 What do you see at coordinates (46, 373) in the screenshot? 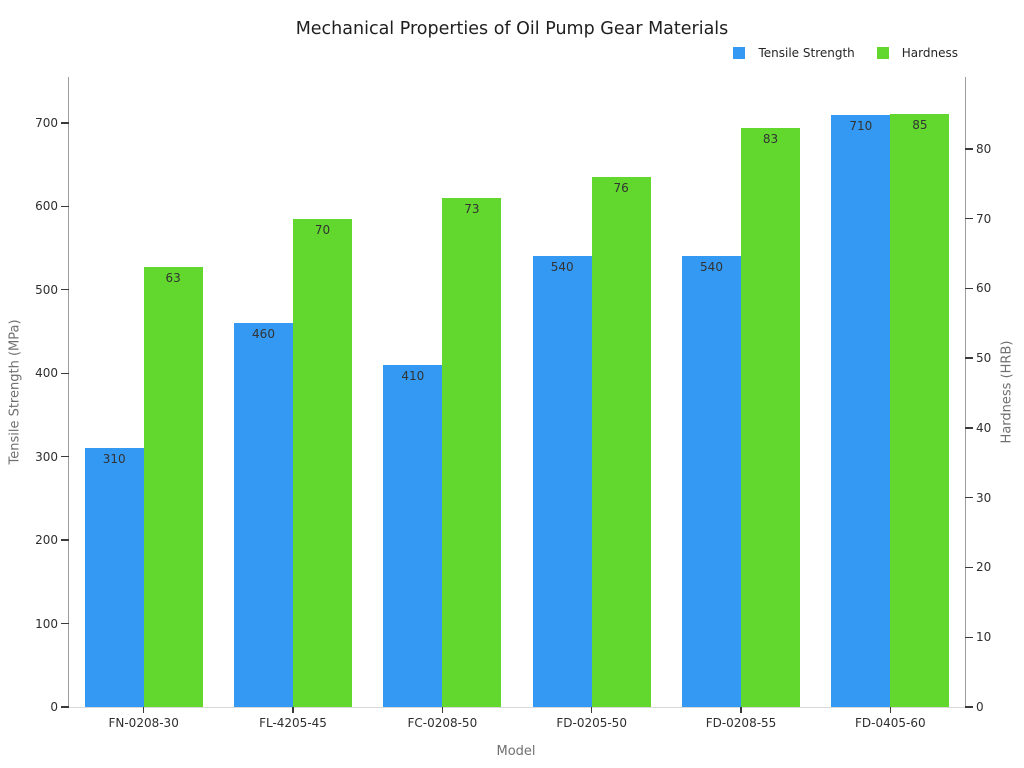
I see `left-axis-tick-label: 400` at bounding box center [46, 373].